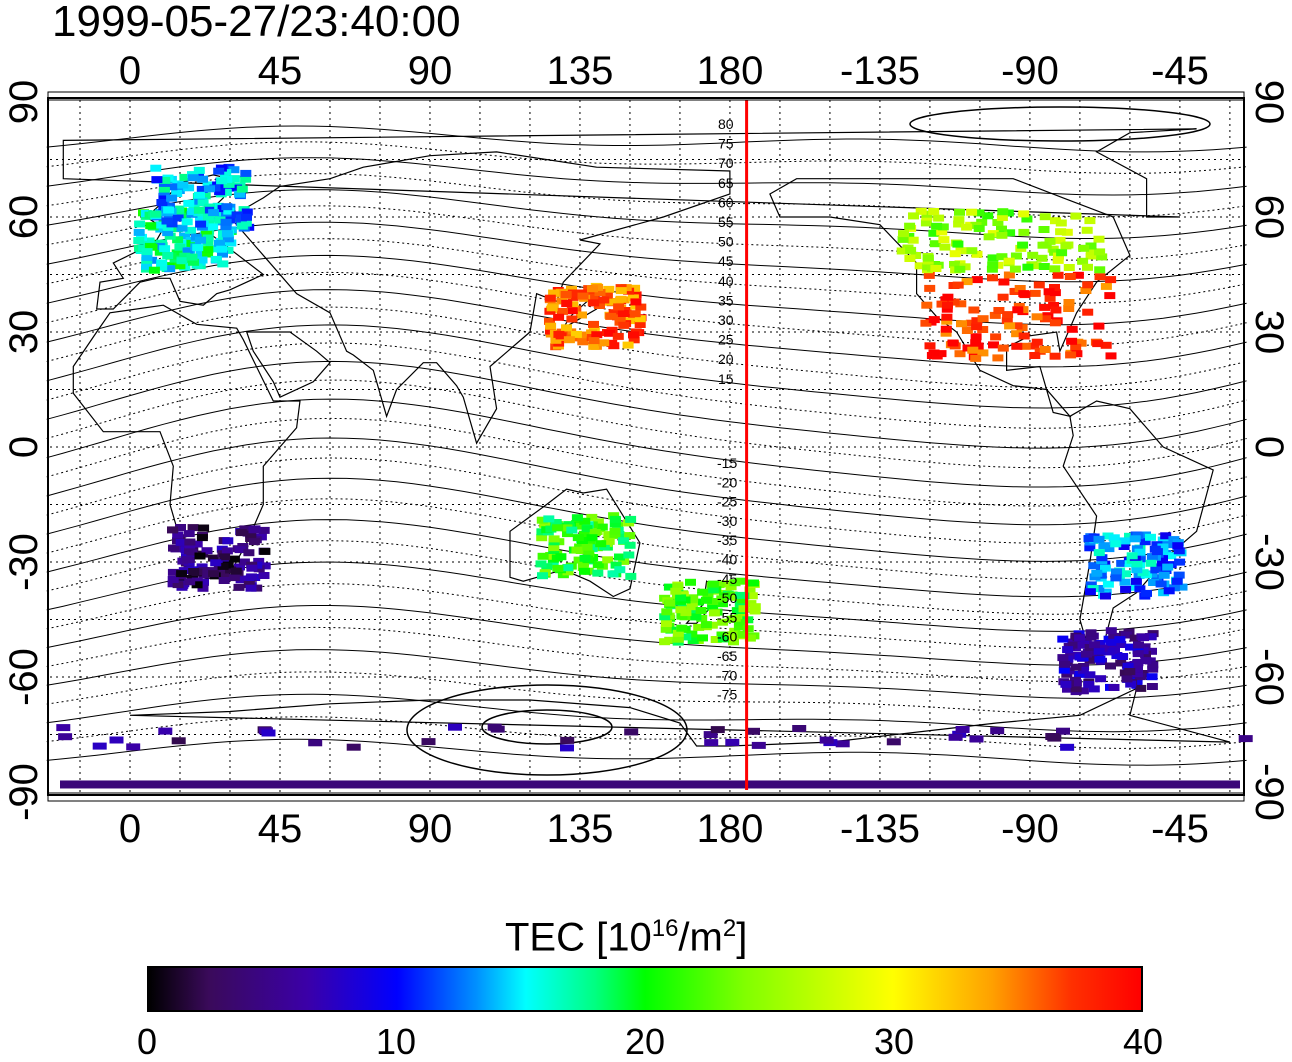  Describe the element at coordinates (1269, 217) in the screenshot. I see `lat-tick-right: 60` at that location.